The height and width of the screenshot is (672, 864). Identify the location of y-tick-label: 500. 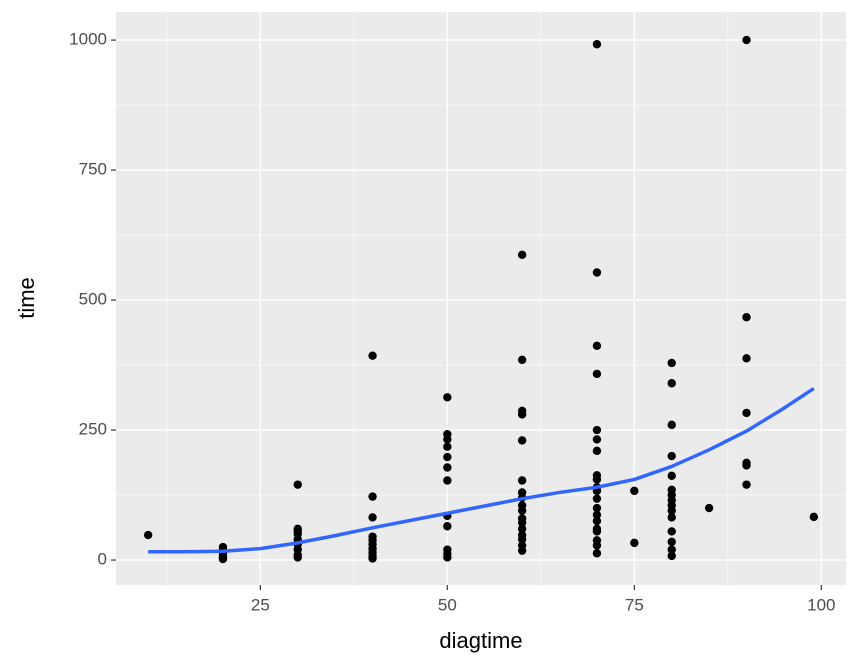
(93, 299).